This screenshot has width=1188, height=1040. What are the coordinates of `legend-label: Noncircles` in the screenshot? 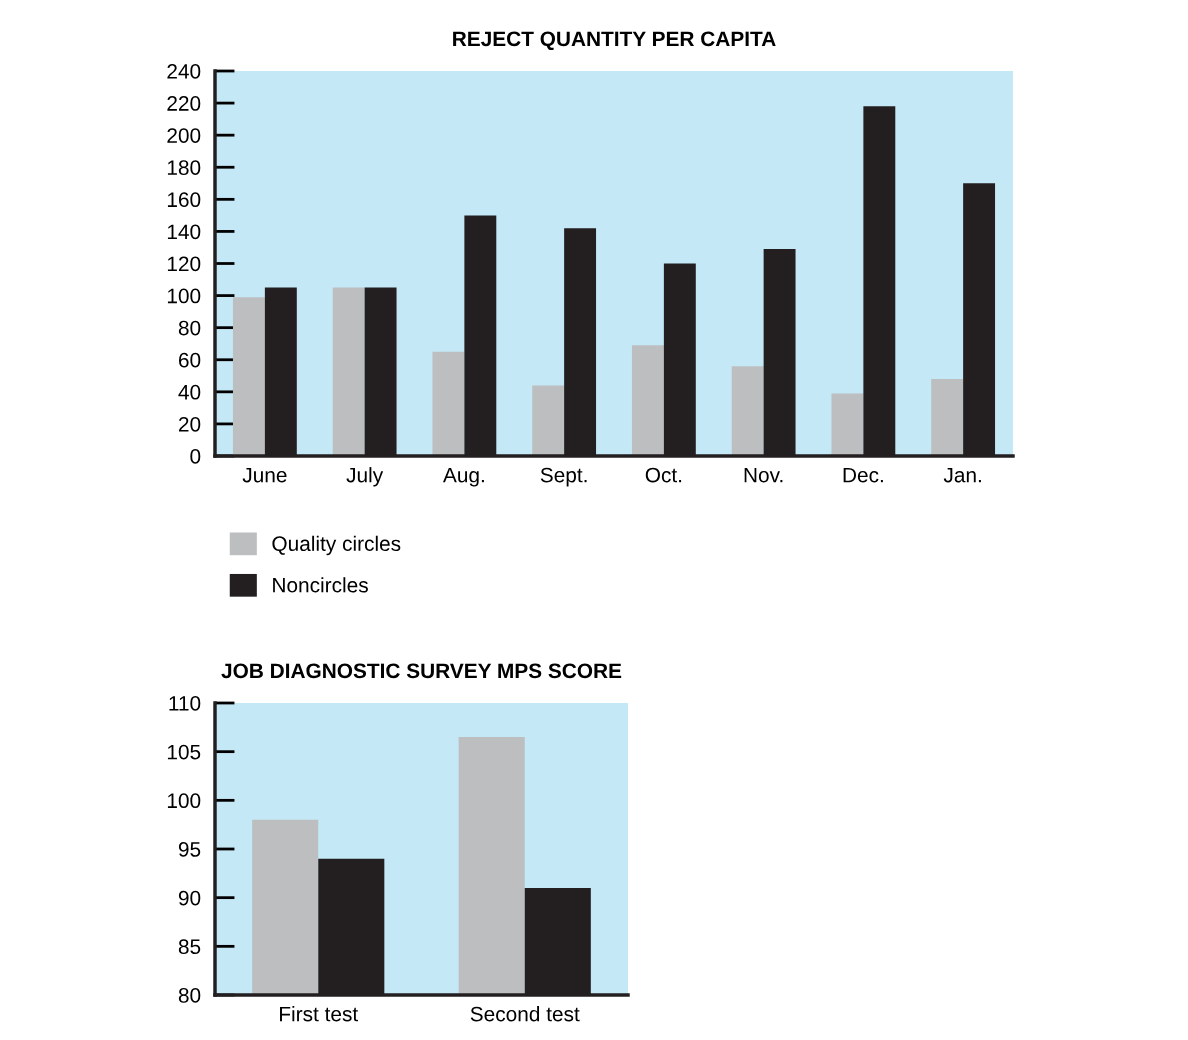 It's located at (320, 585).